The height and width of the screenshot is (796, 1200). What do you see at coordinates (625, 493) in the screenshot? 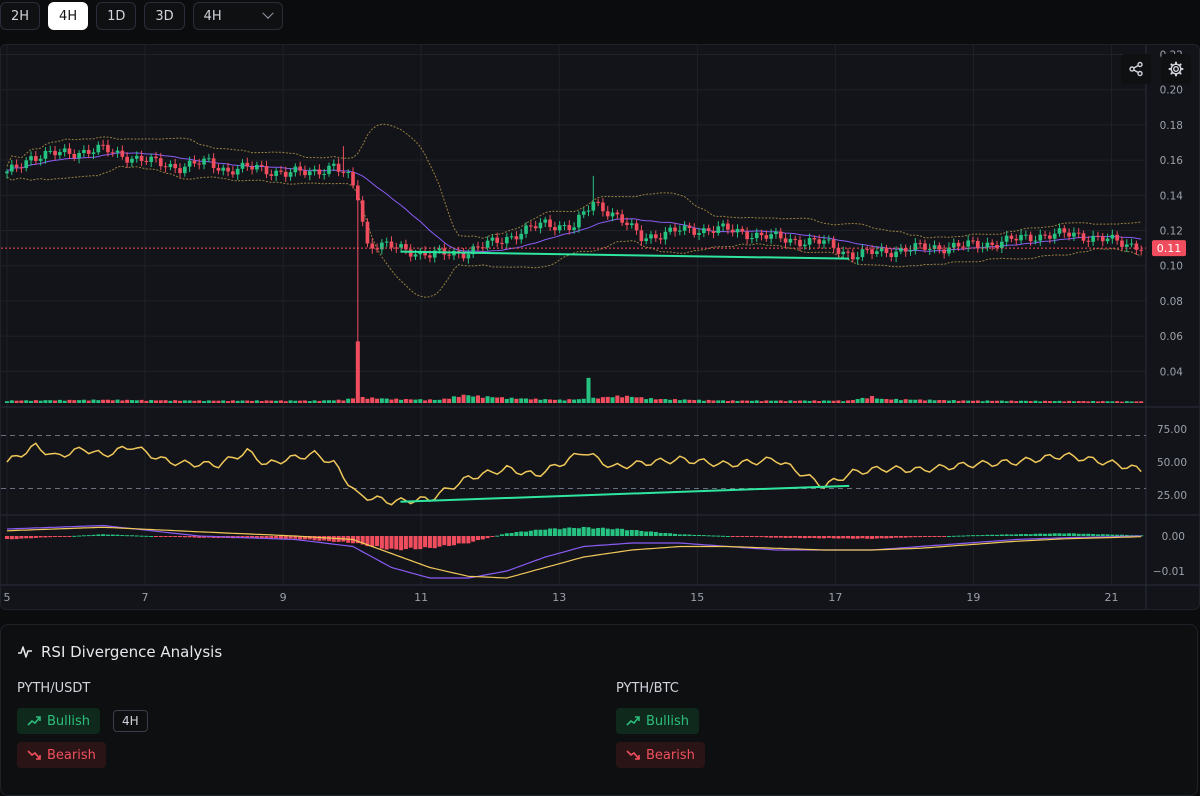
I see `rsi-divergence-line` at bounding box center [625, 493].